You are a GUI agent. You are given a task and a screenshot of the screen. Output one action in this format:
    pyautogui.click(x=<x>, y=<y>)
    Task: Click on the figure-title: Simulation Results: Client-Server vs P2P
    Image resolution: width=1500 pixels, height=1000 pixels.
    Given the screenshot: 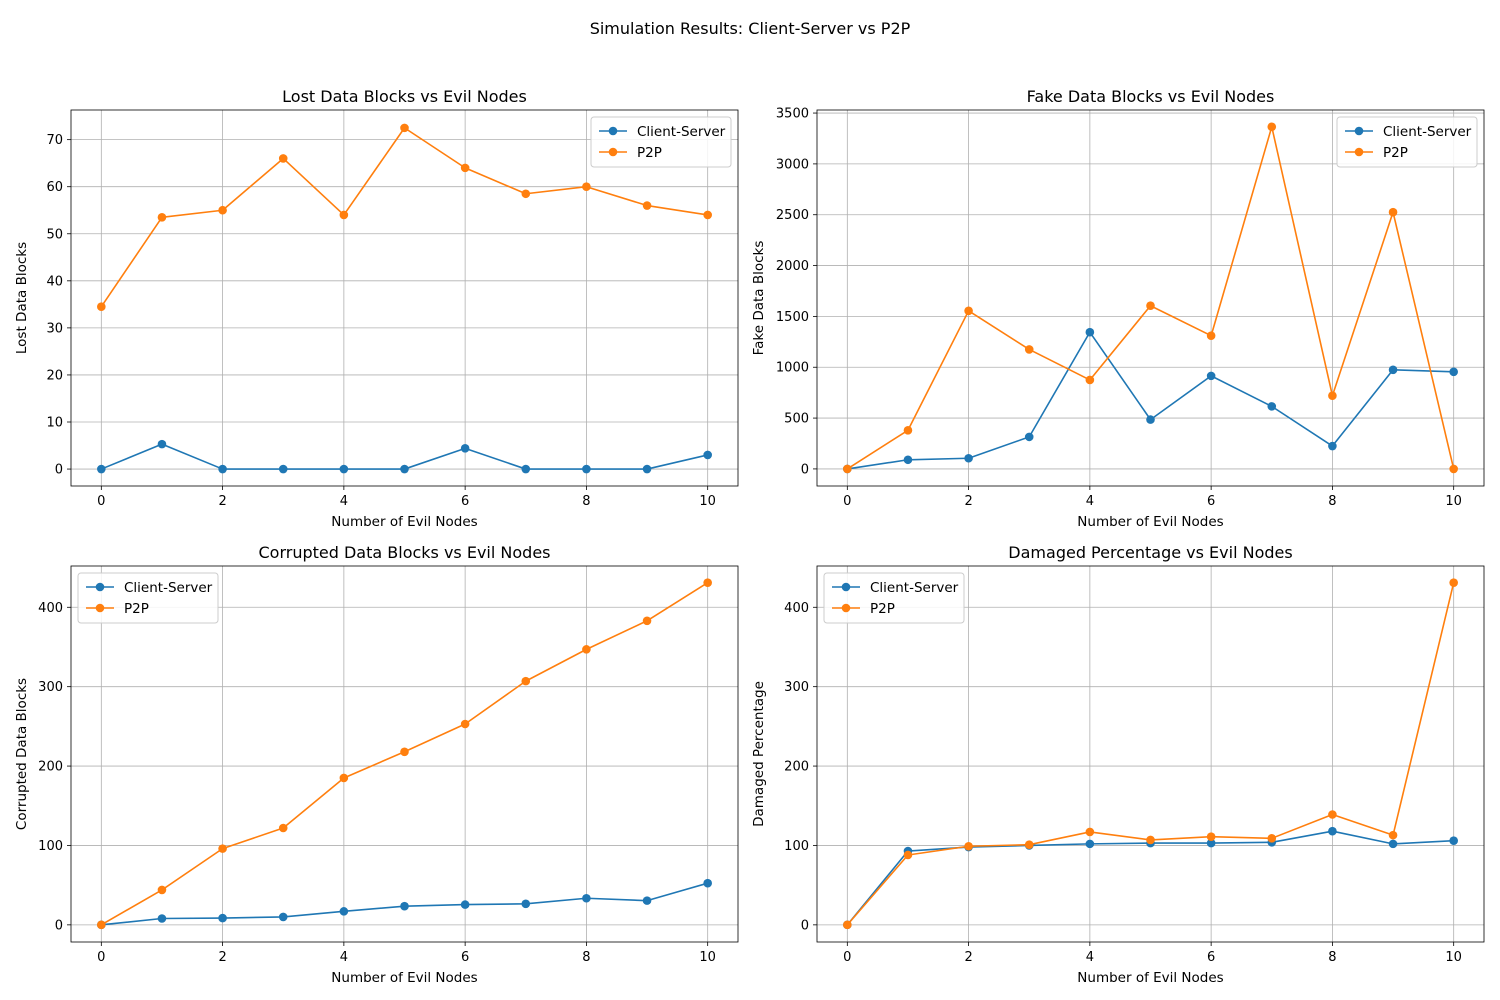 What is the action you would take?
    pyautogui.click(x=750, y=28)
    